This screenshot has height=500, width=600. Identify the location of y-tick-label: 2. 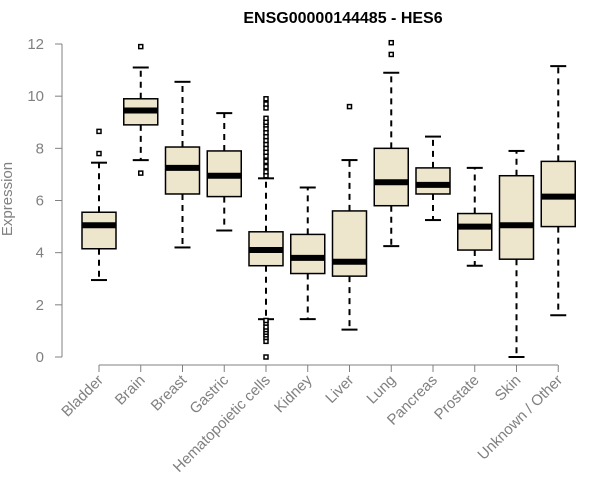
(40, 305).